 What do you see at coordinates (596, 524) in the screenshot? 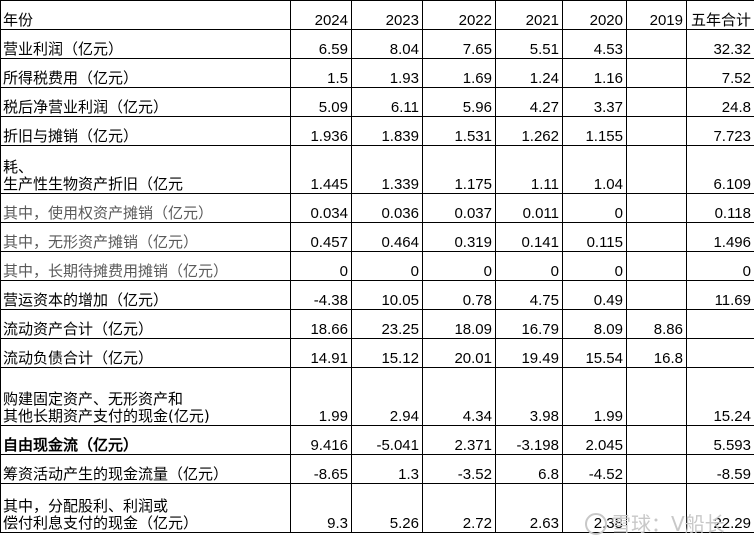
I see `snowball-logo-icon` at bounding box center [596, 524].